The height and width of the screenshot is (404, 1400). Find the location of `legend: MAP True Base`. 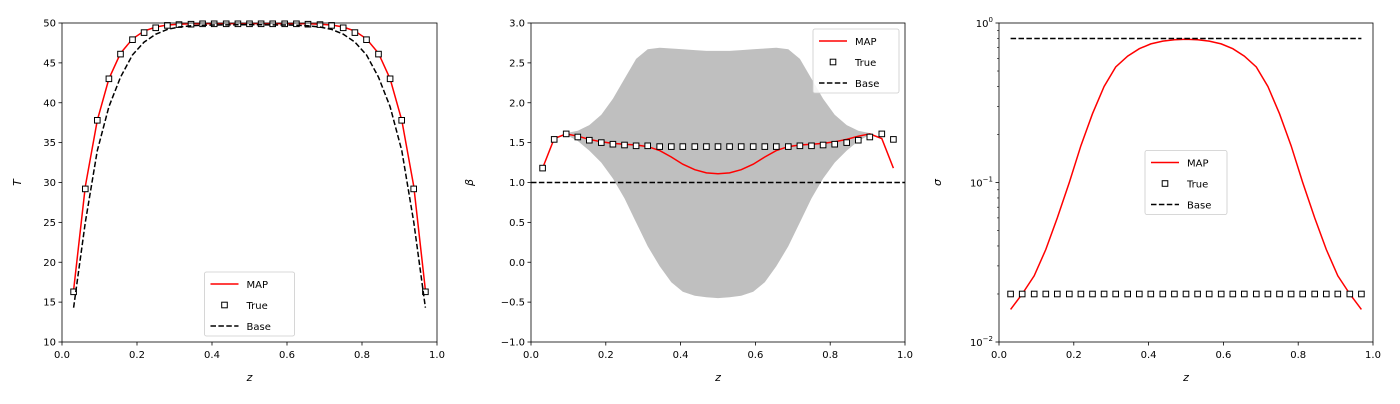

legend: MAP True Base is located at coordinates (249, 304).